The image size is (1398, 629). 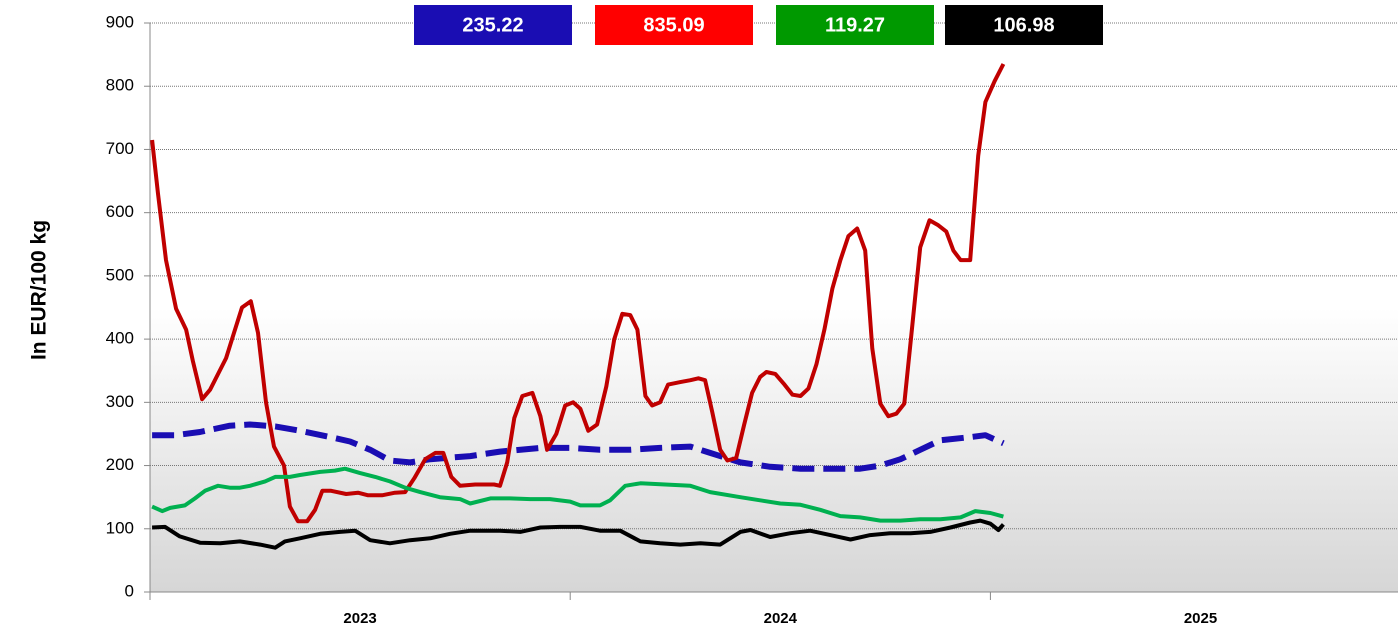 What do you see at coordinates (120, 401) in the screenshot?
I see `y-tick-label: 300` at bounding box center [120, 401].